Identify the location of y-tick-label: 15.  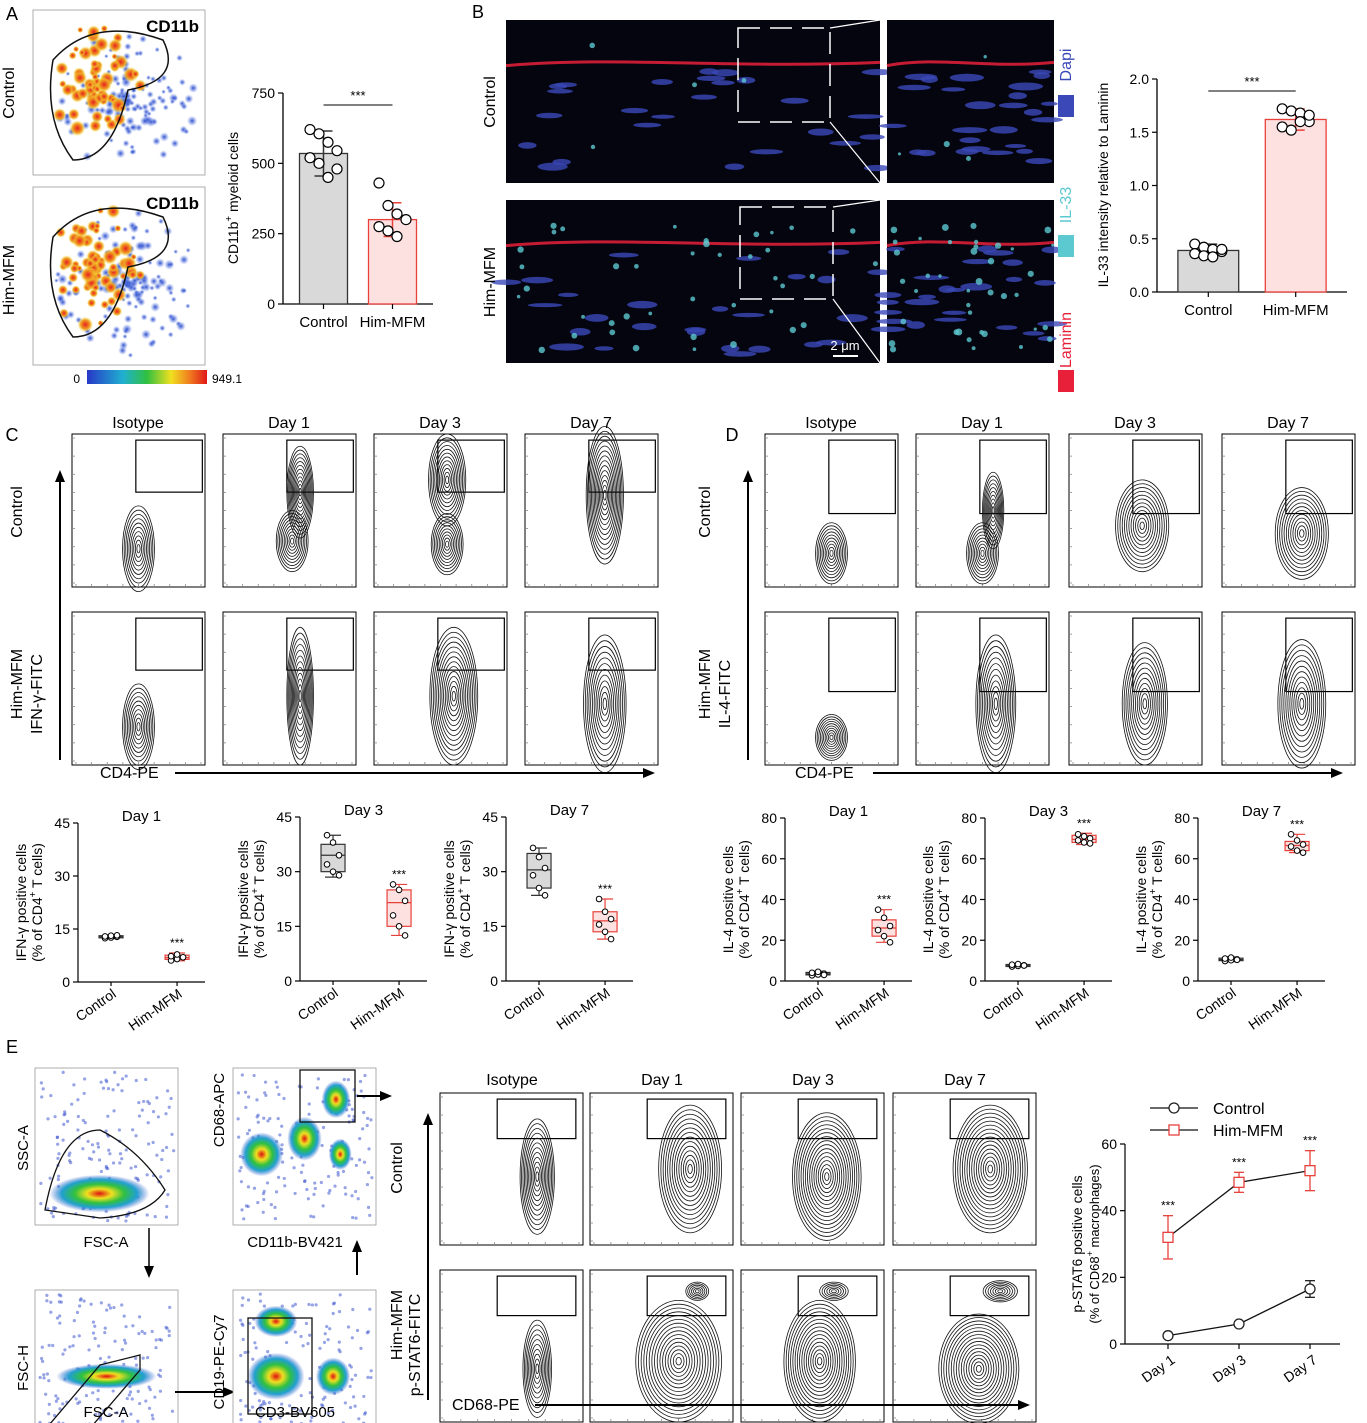
(490, 926).